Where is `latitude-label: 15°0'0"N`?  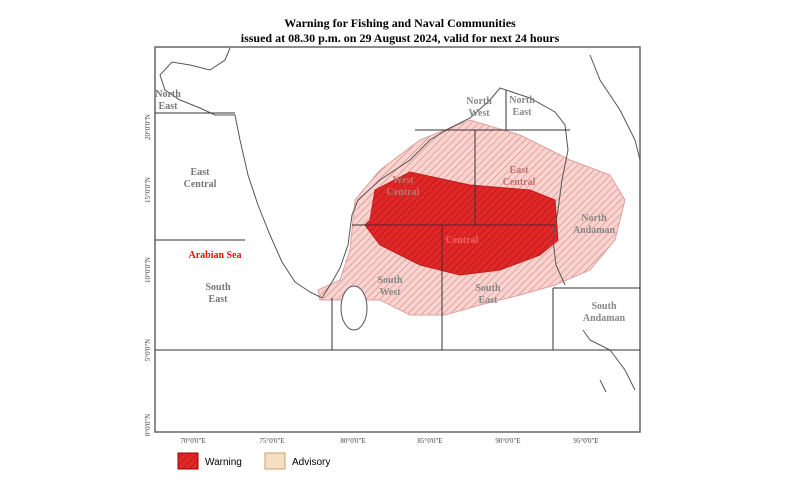
latitude-label: 15°0'0"N is located at coordinates (148, 190).